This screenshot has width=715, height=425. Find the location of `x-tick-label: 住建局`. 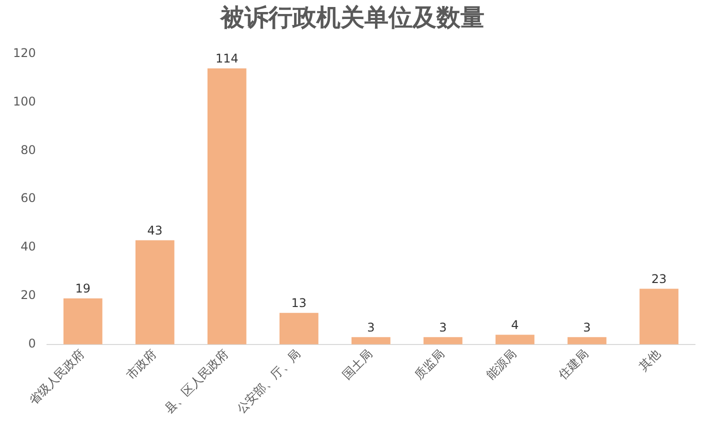

x-tick-label: 住建局 is located at coordinates (573, 365).